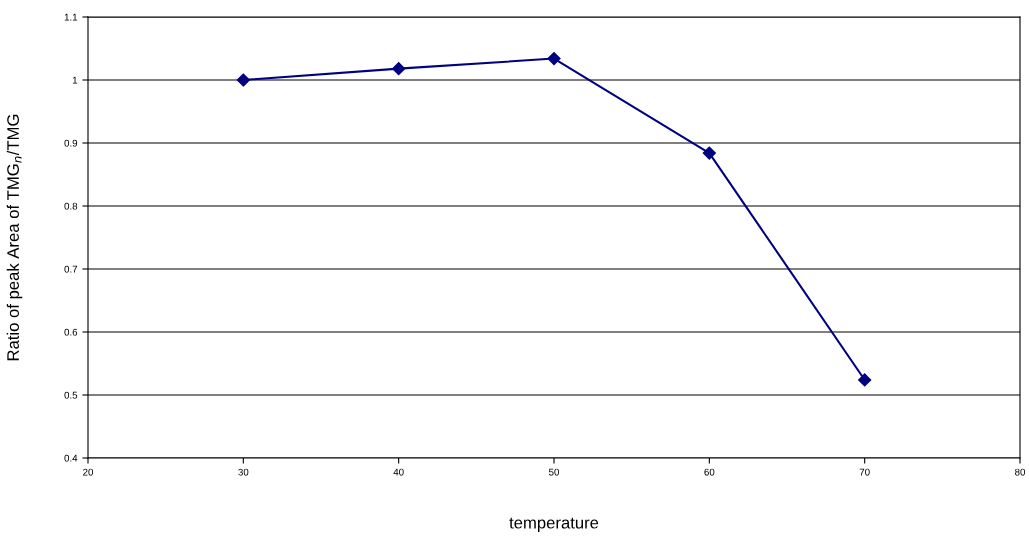  What do you see at coordinates (71, 206) in the screenshot?
I see `y-tick-label: 0.8` at bounding box center [71, 206].